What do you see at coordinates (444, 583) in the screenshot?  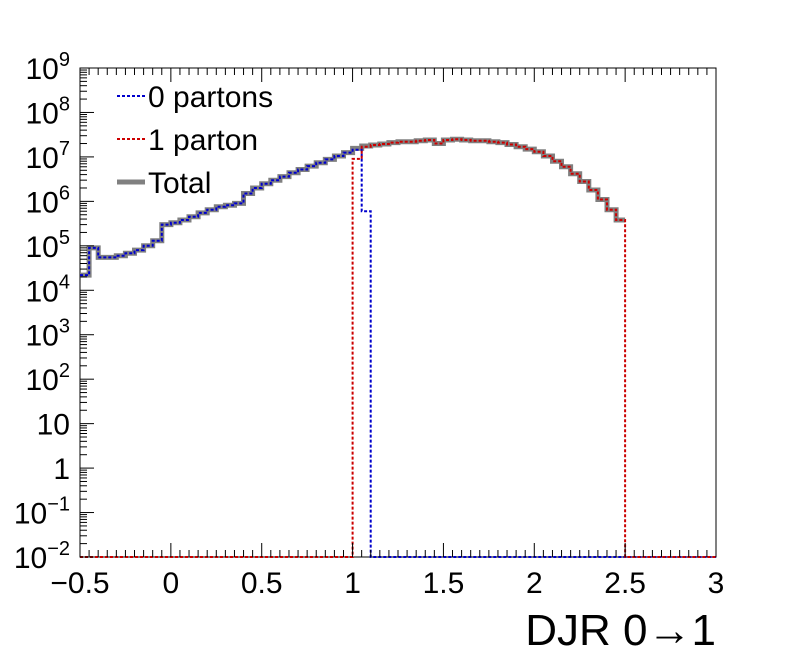 I see `x-tick-label: 1.5` at bounding box center [444, 583].